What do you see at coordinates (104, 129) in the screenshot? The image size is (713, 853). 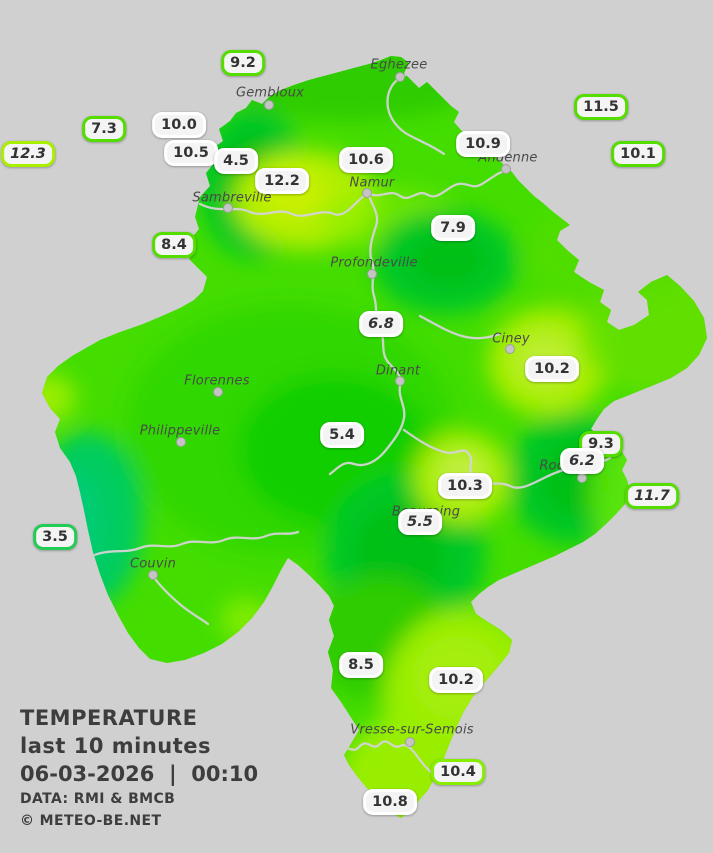 I see `temperature-badge: 7.3` at bounding box center [104, 129].